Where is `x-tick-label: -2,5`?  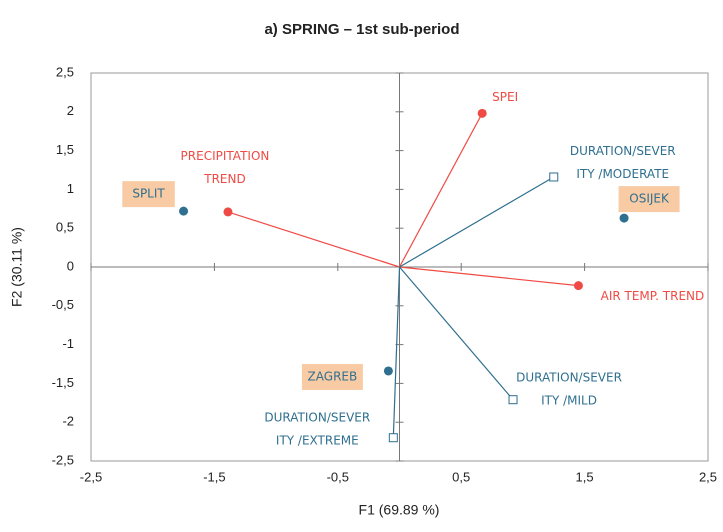
x-tick-label: -2,5 is located at coordinates (91, 476).